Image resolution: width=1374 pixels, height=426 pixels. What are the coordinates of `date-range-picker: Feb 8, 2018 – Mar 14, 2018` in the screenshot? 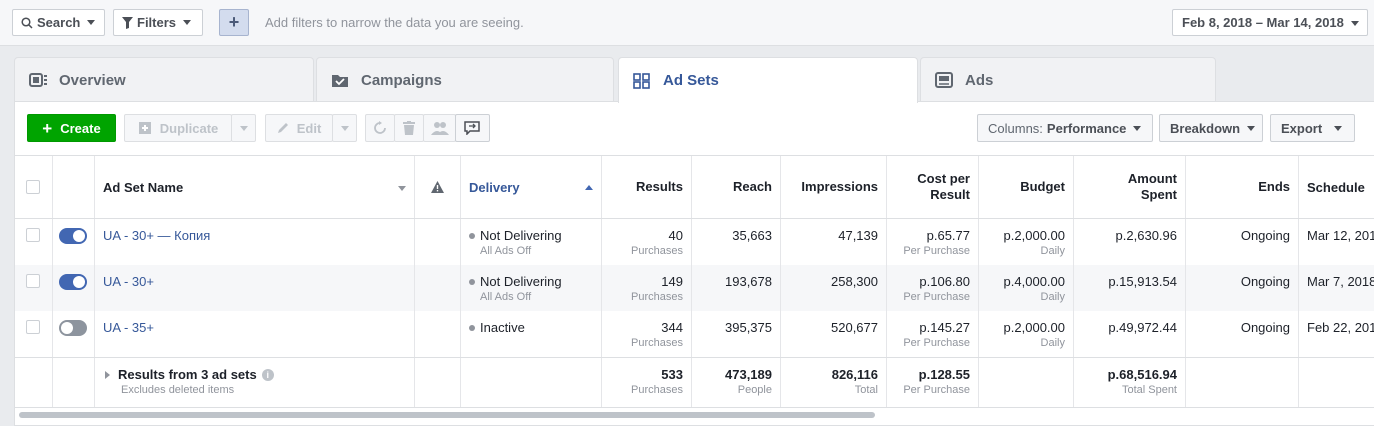 It's located at (1270, 22).